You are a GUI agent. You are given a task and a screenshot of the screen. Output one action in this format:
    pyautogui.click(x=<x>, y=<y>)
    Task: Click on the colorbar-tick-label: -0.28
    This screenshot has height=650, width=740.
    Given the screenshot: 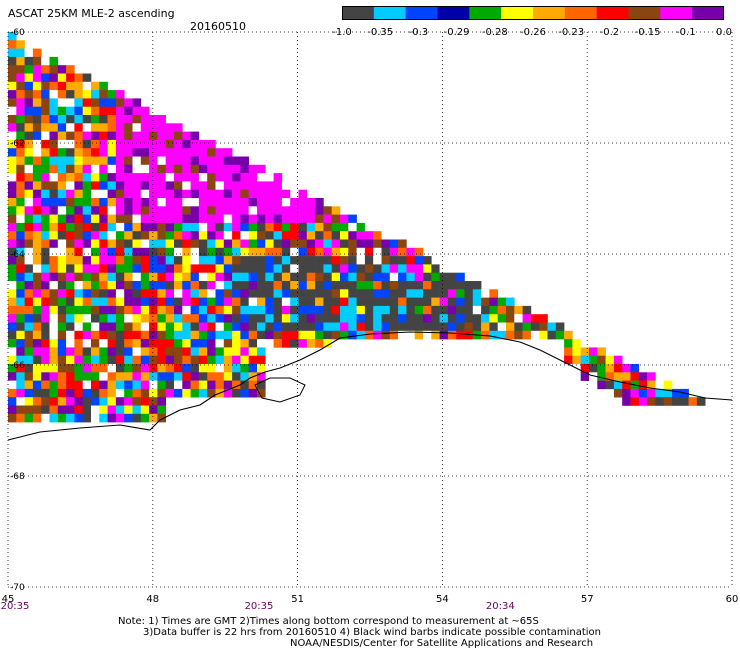 What is the action you would take?
    pyautogui.click(x=494, y=32)
    